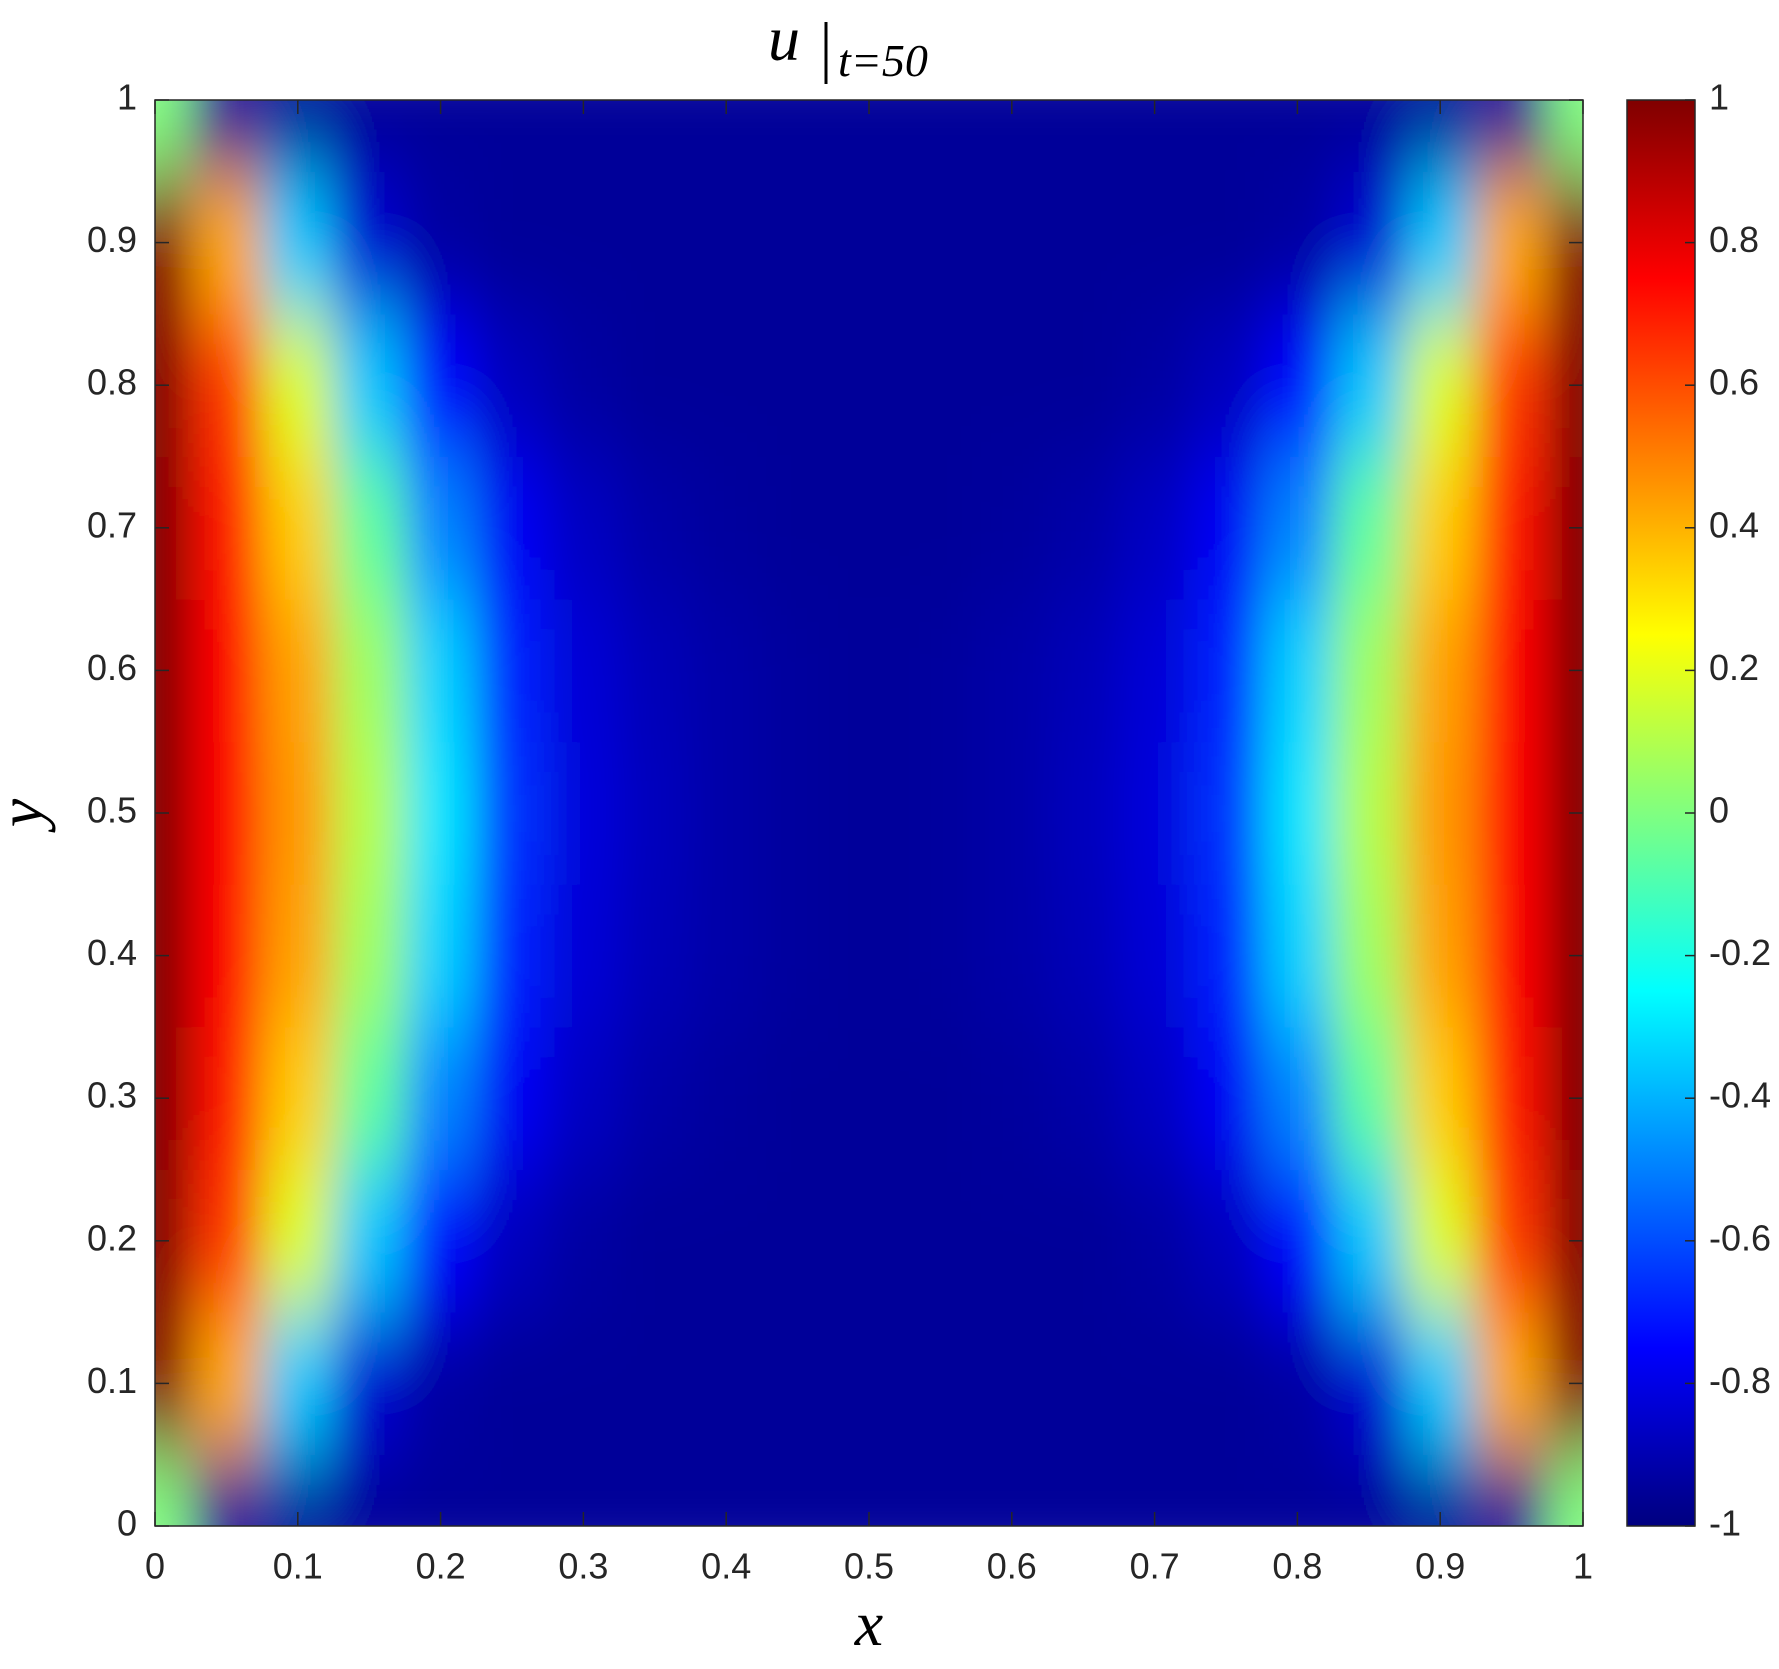 The width and height of the screenshot is (1779, 1669). What do you see at coordinates (298, 1566) in the screenshot?
I see `x-tick-label: 0.1` at bounding box center [298, 1566].